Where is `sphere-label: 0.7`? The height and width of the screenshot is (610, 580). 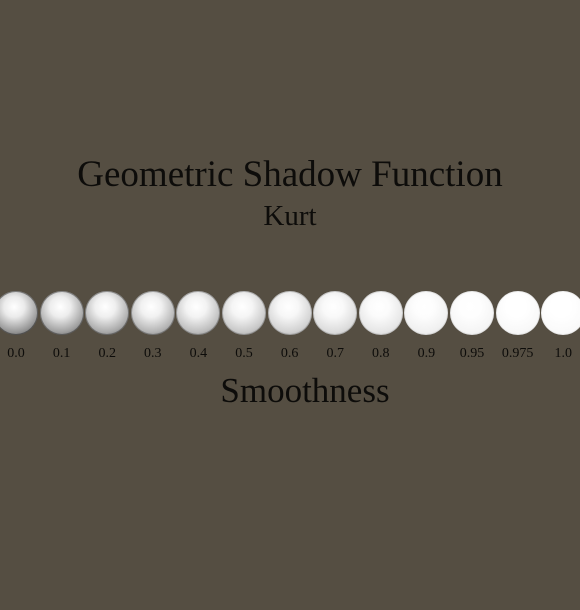 sphere-label: 0.7 is located at coordinates (335, 353).